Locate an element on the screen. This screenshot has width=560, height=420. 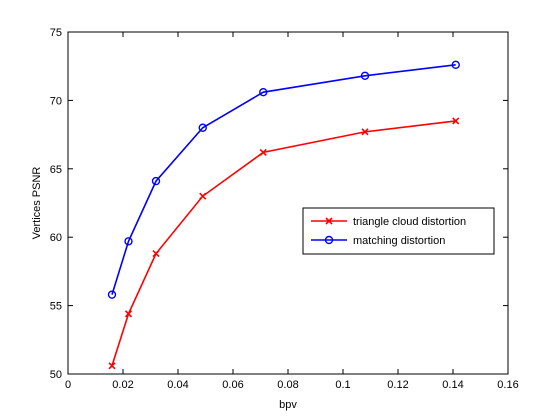
x-tick-label: 0.12 is located at coordinates (397, 385).